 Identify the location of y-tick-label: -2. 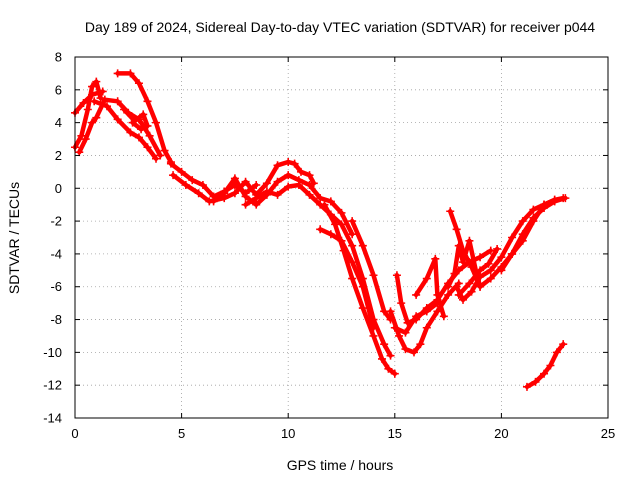
(56, 221).